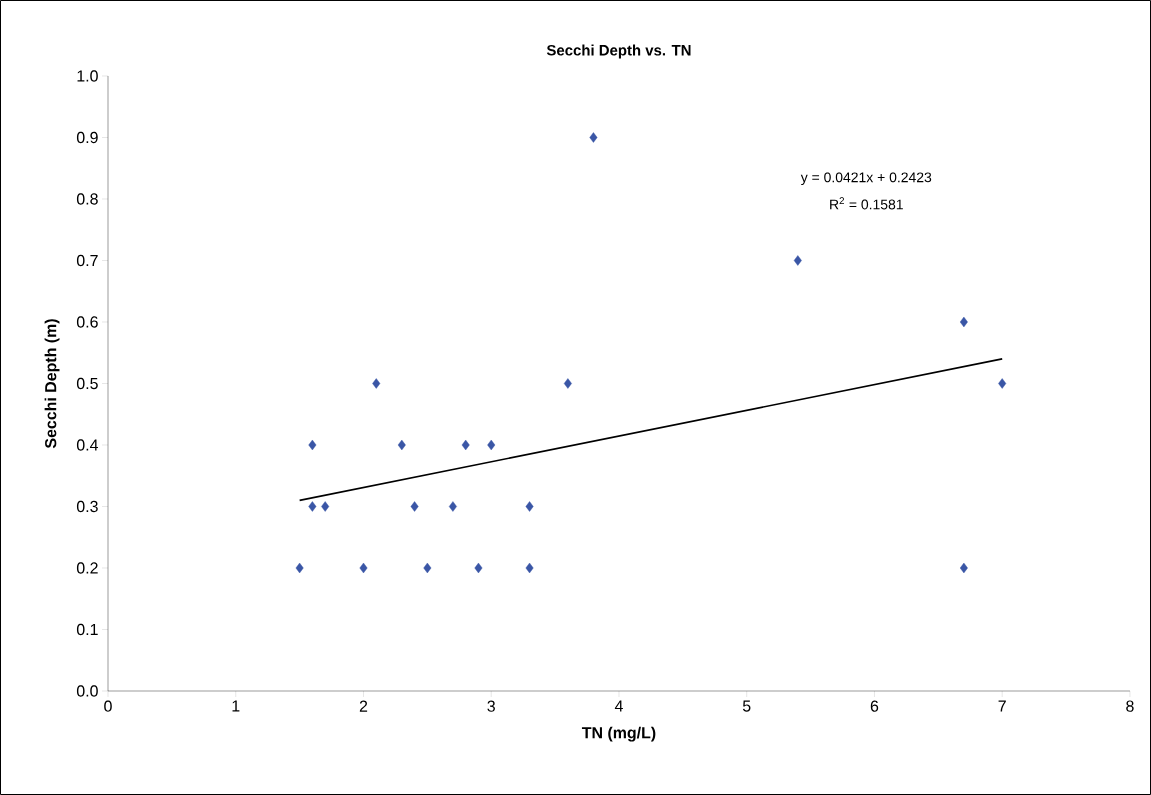 This screenshot has height=795, width=1151. What do you see at coordinates (87, 383) in the screenshot?
I see `y-tick-label: 0.5` at bounding box center [87, 383].